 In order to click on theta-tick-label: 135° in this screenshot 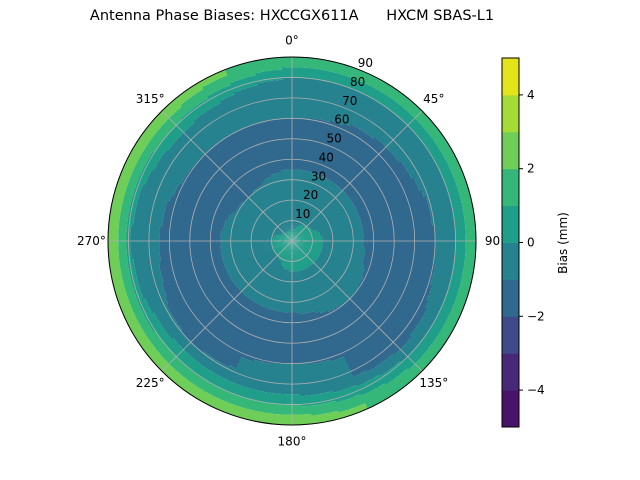, I will do `click(433, 383)`.